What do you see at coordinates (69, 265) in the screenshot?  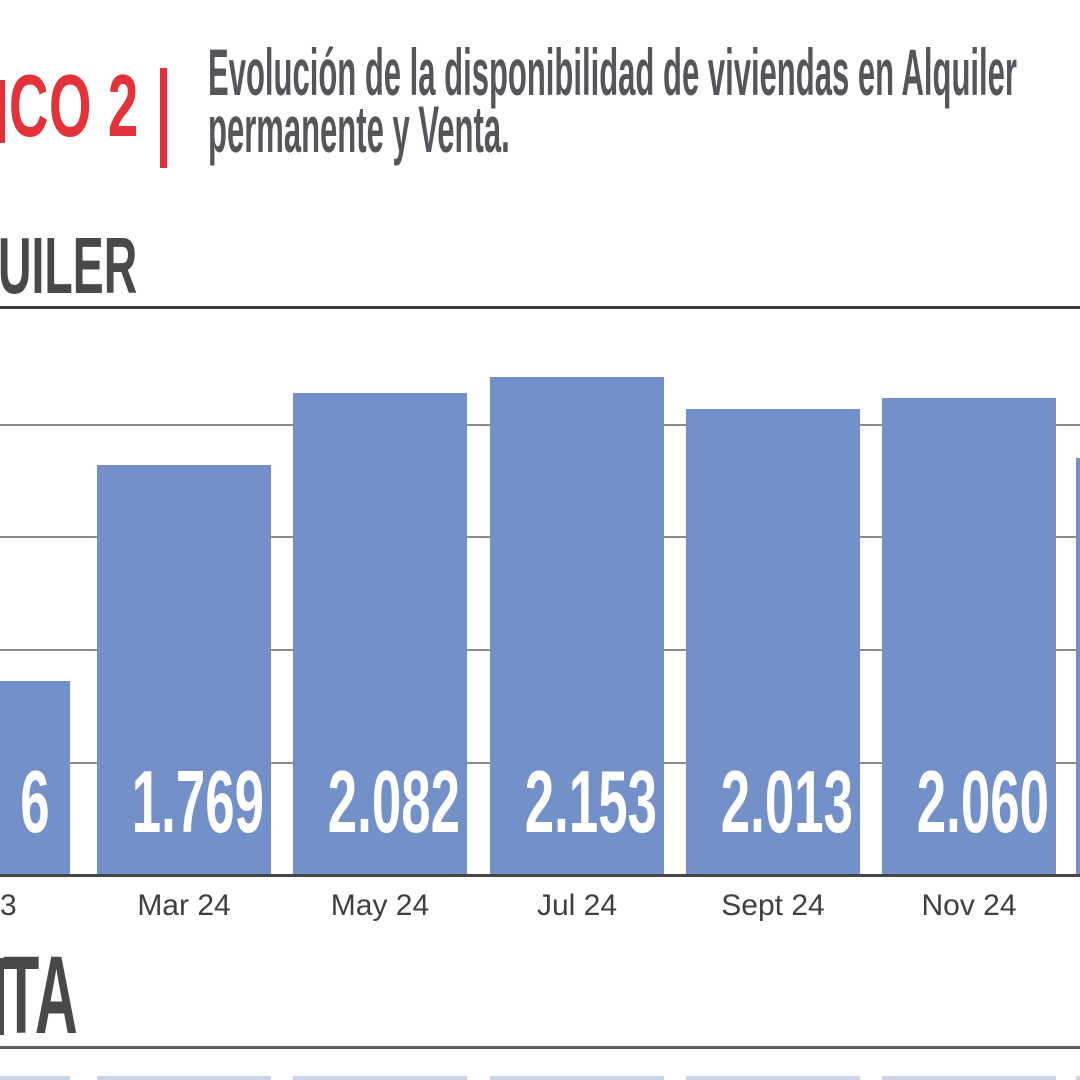 I see `section-heading-alquiler-fragment: UILER` at bounding box center [69, 265].